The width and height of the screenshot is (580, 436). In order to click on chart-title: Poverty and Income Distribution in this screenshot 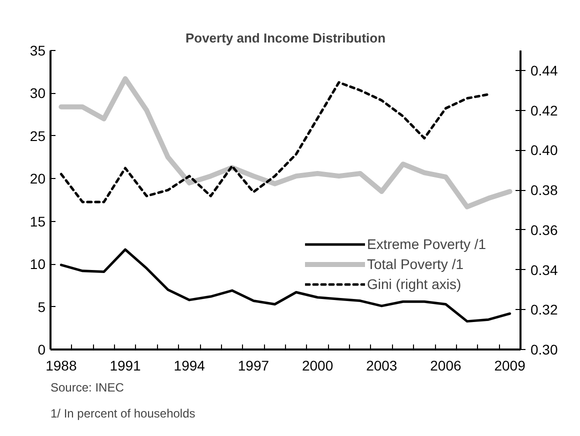, I will do `click(285, 38)`.